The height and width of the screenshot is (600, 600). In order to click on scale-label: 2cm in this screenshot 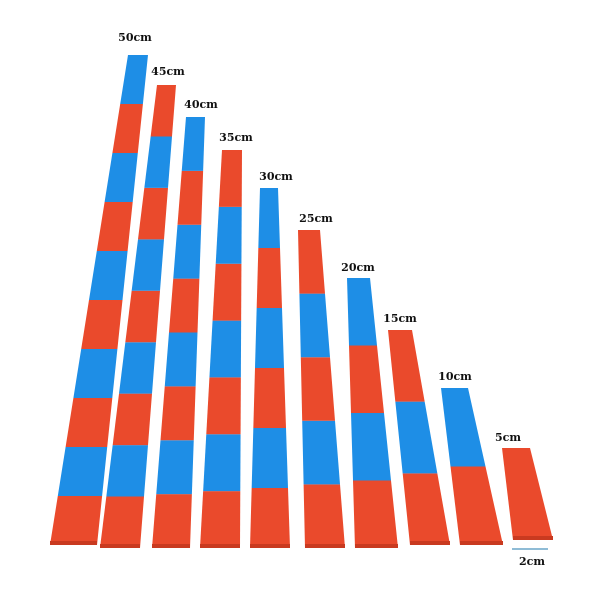, I will do `click(532, 561)`.